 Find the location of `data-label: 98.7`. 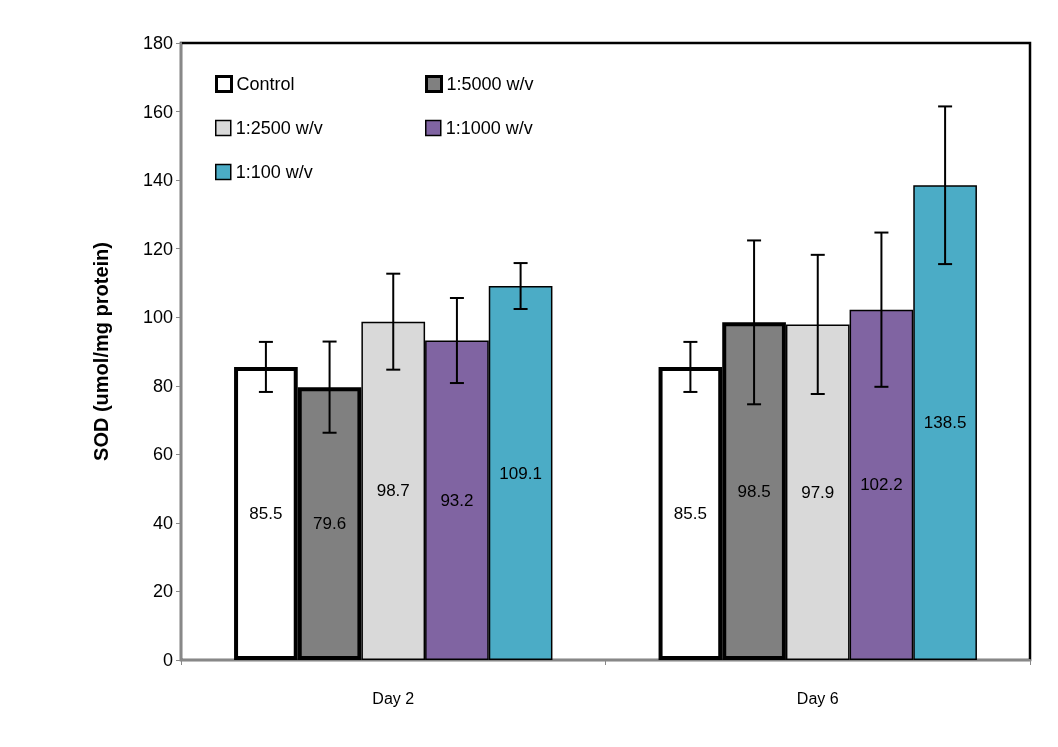

data-label: 98.7 is located at coordinates (393, 491).